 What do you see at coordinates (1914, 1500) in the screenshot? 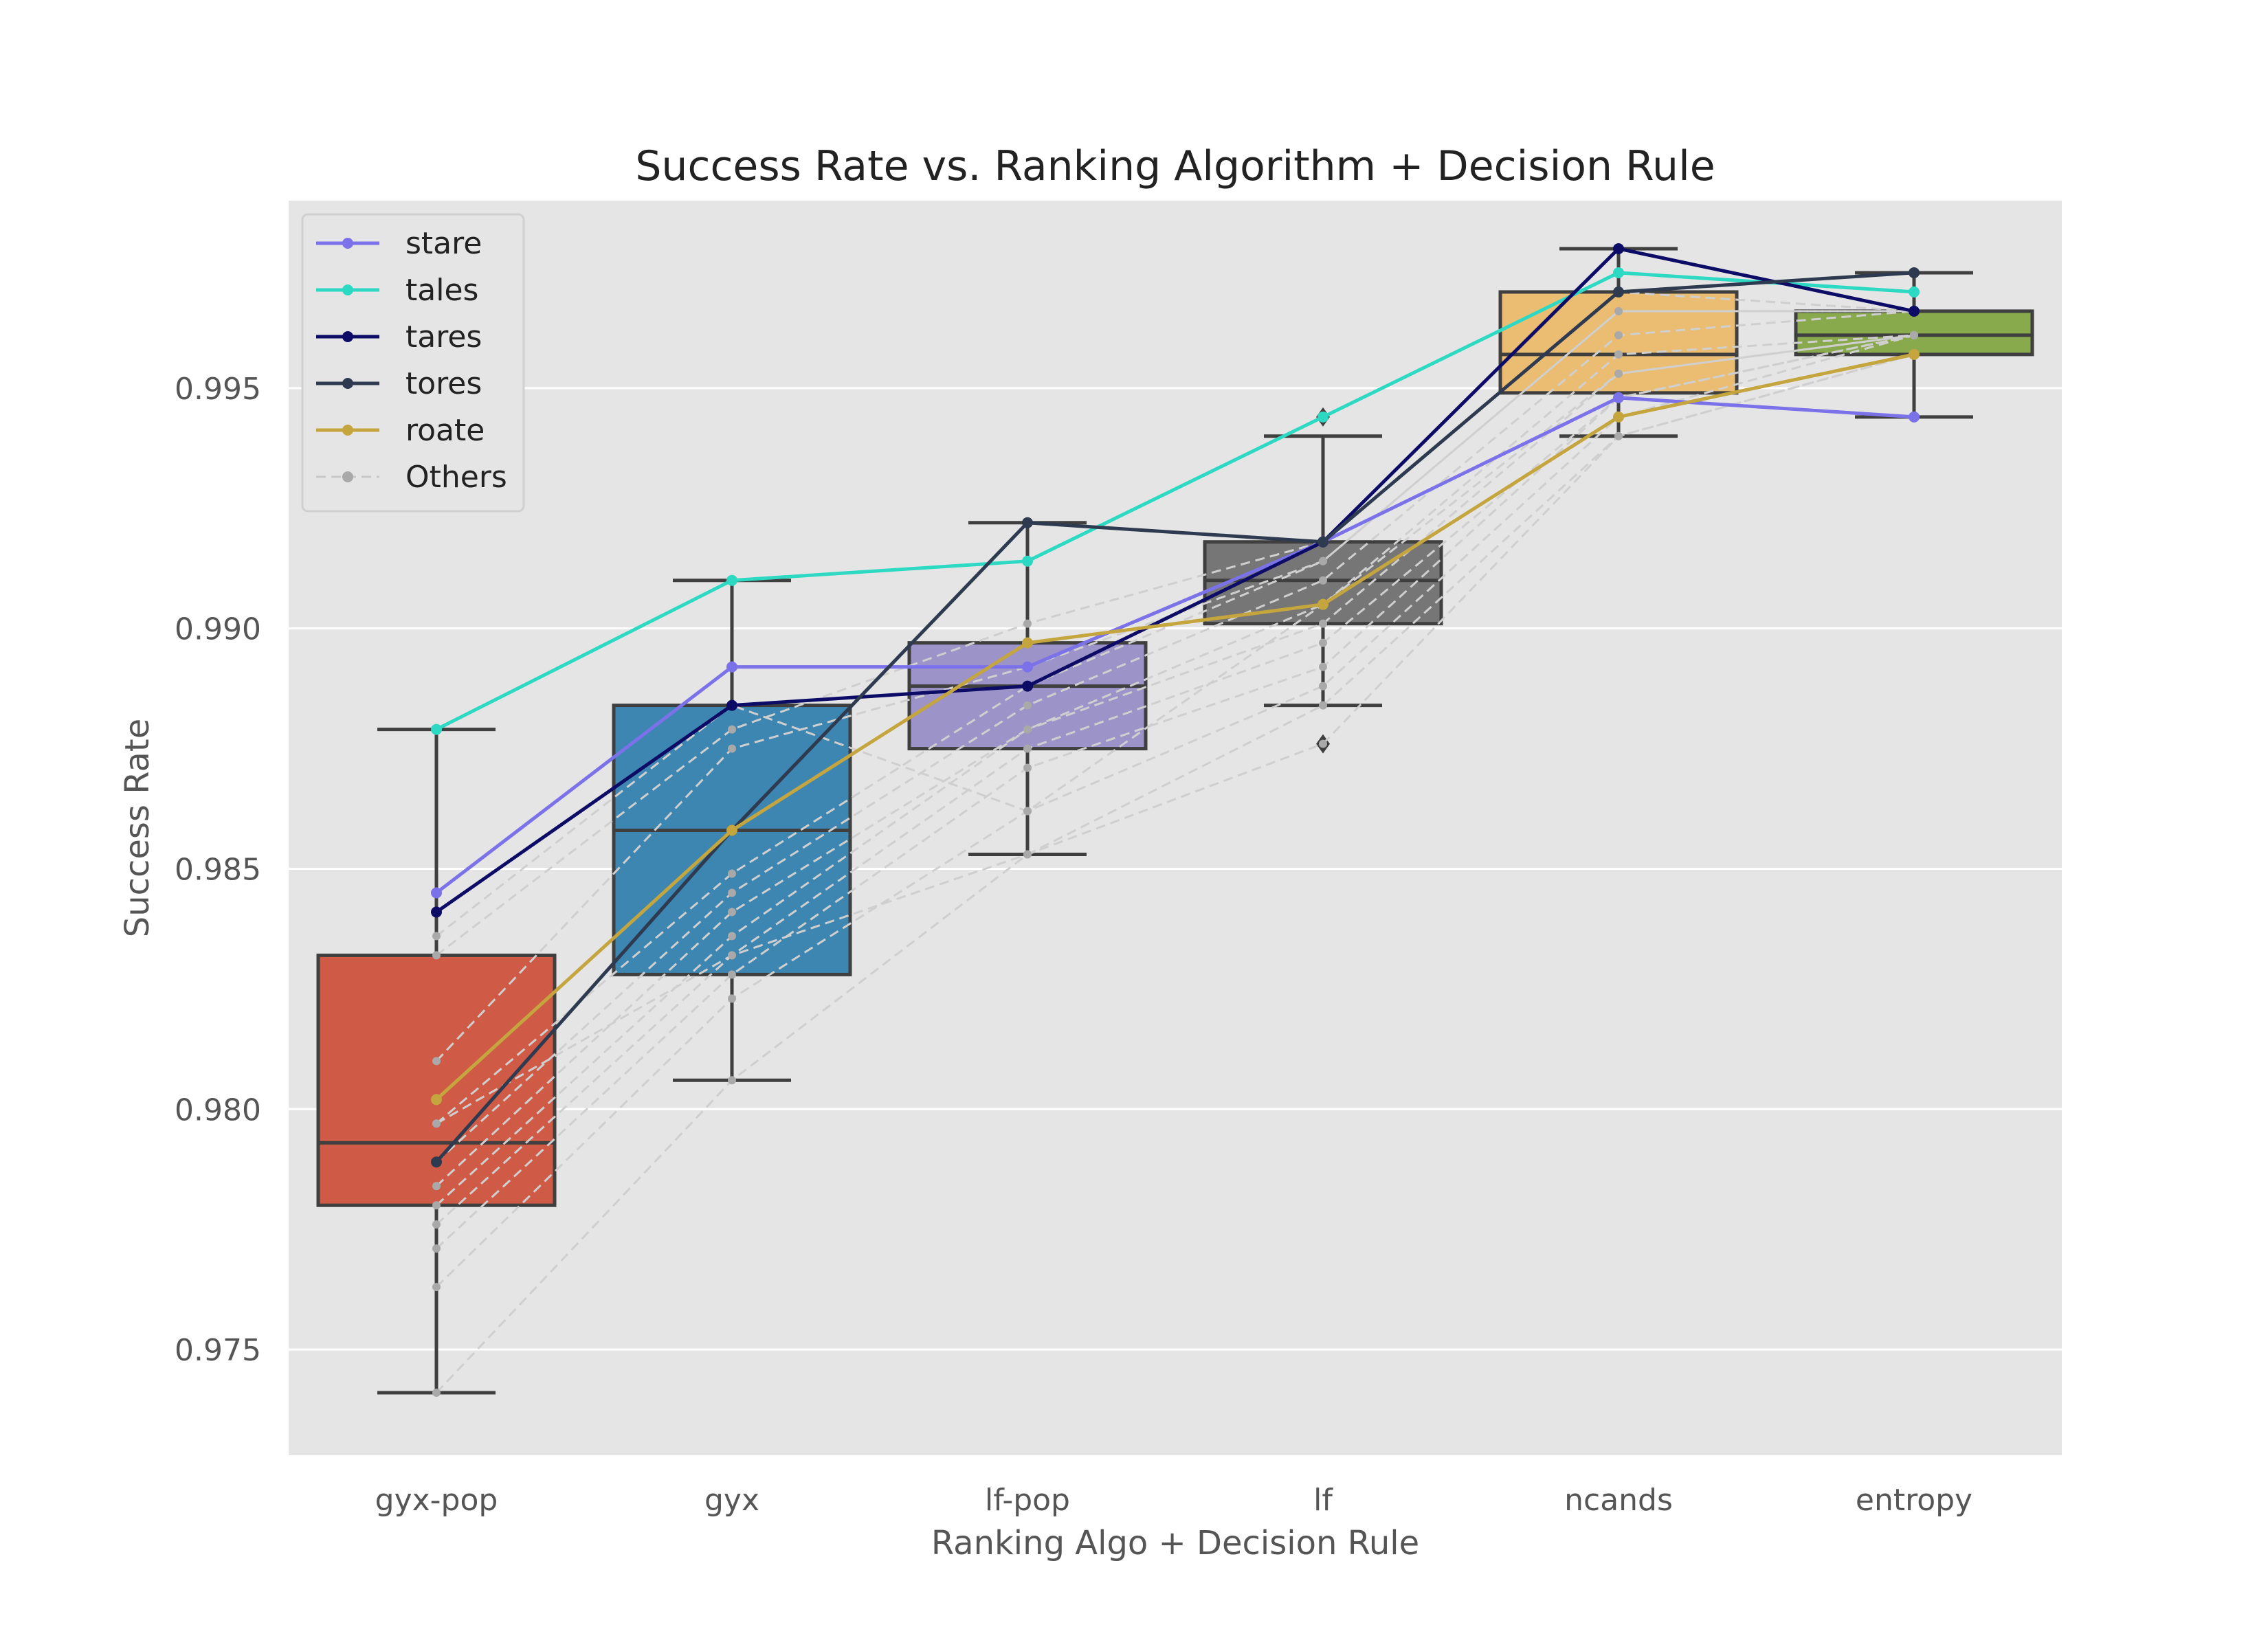
I see `x-tick-label: entropy` at bounding box center [1914, 1500].